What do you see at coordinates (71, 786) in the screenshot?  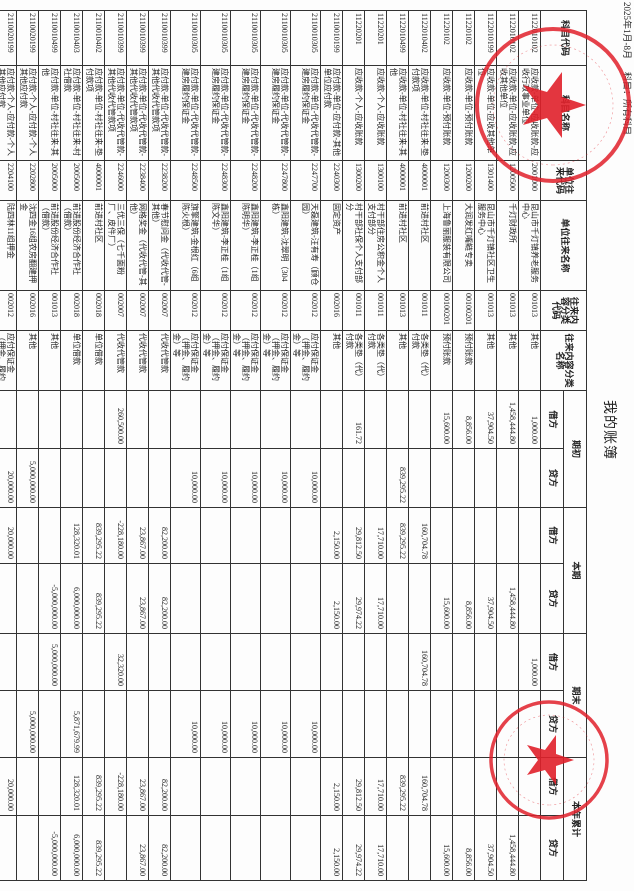 I see `cell-ytd-debit: 128,320.01` at bounding box center [71, 786].